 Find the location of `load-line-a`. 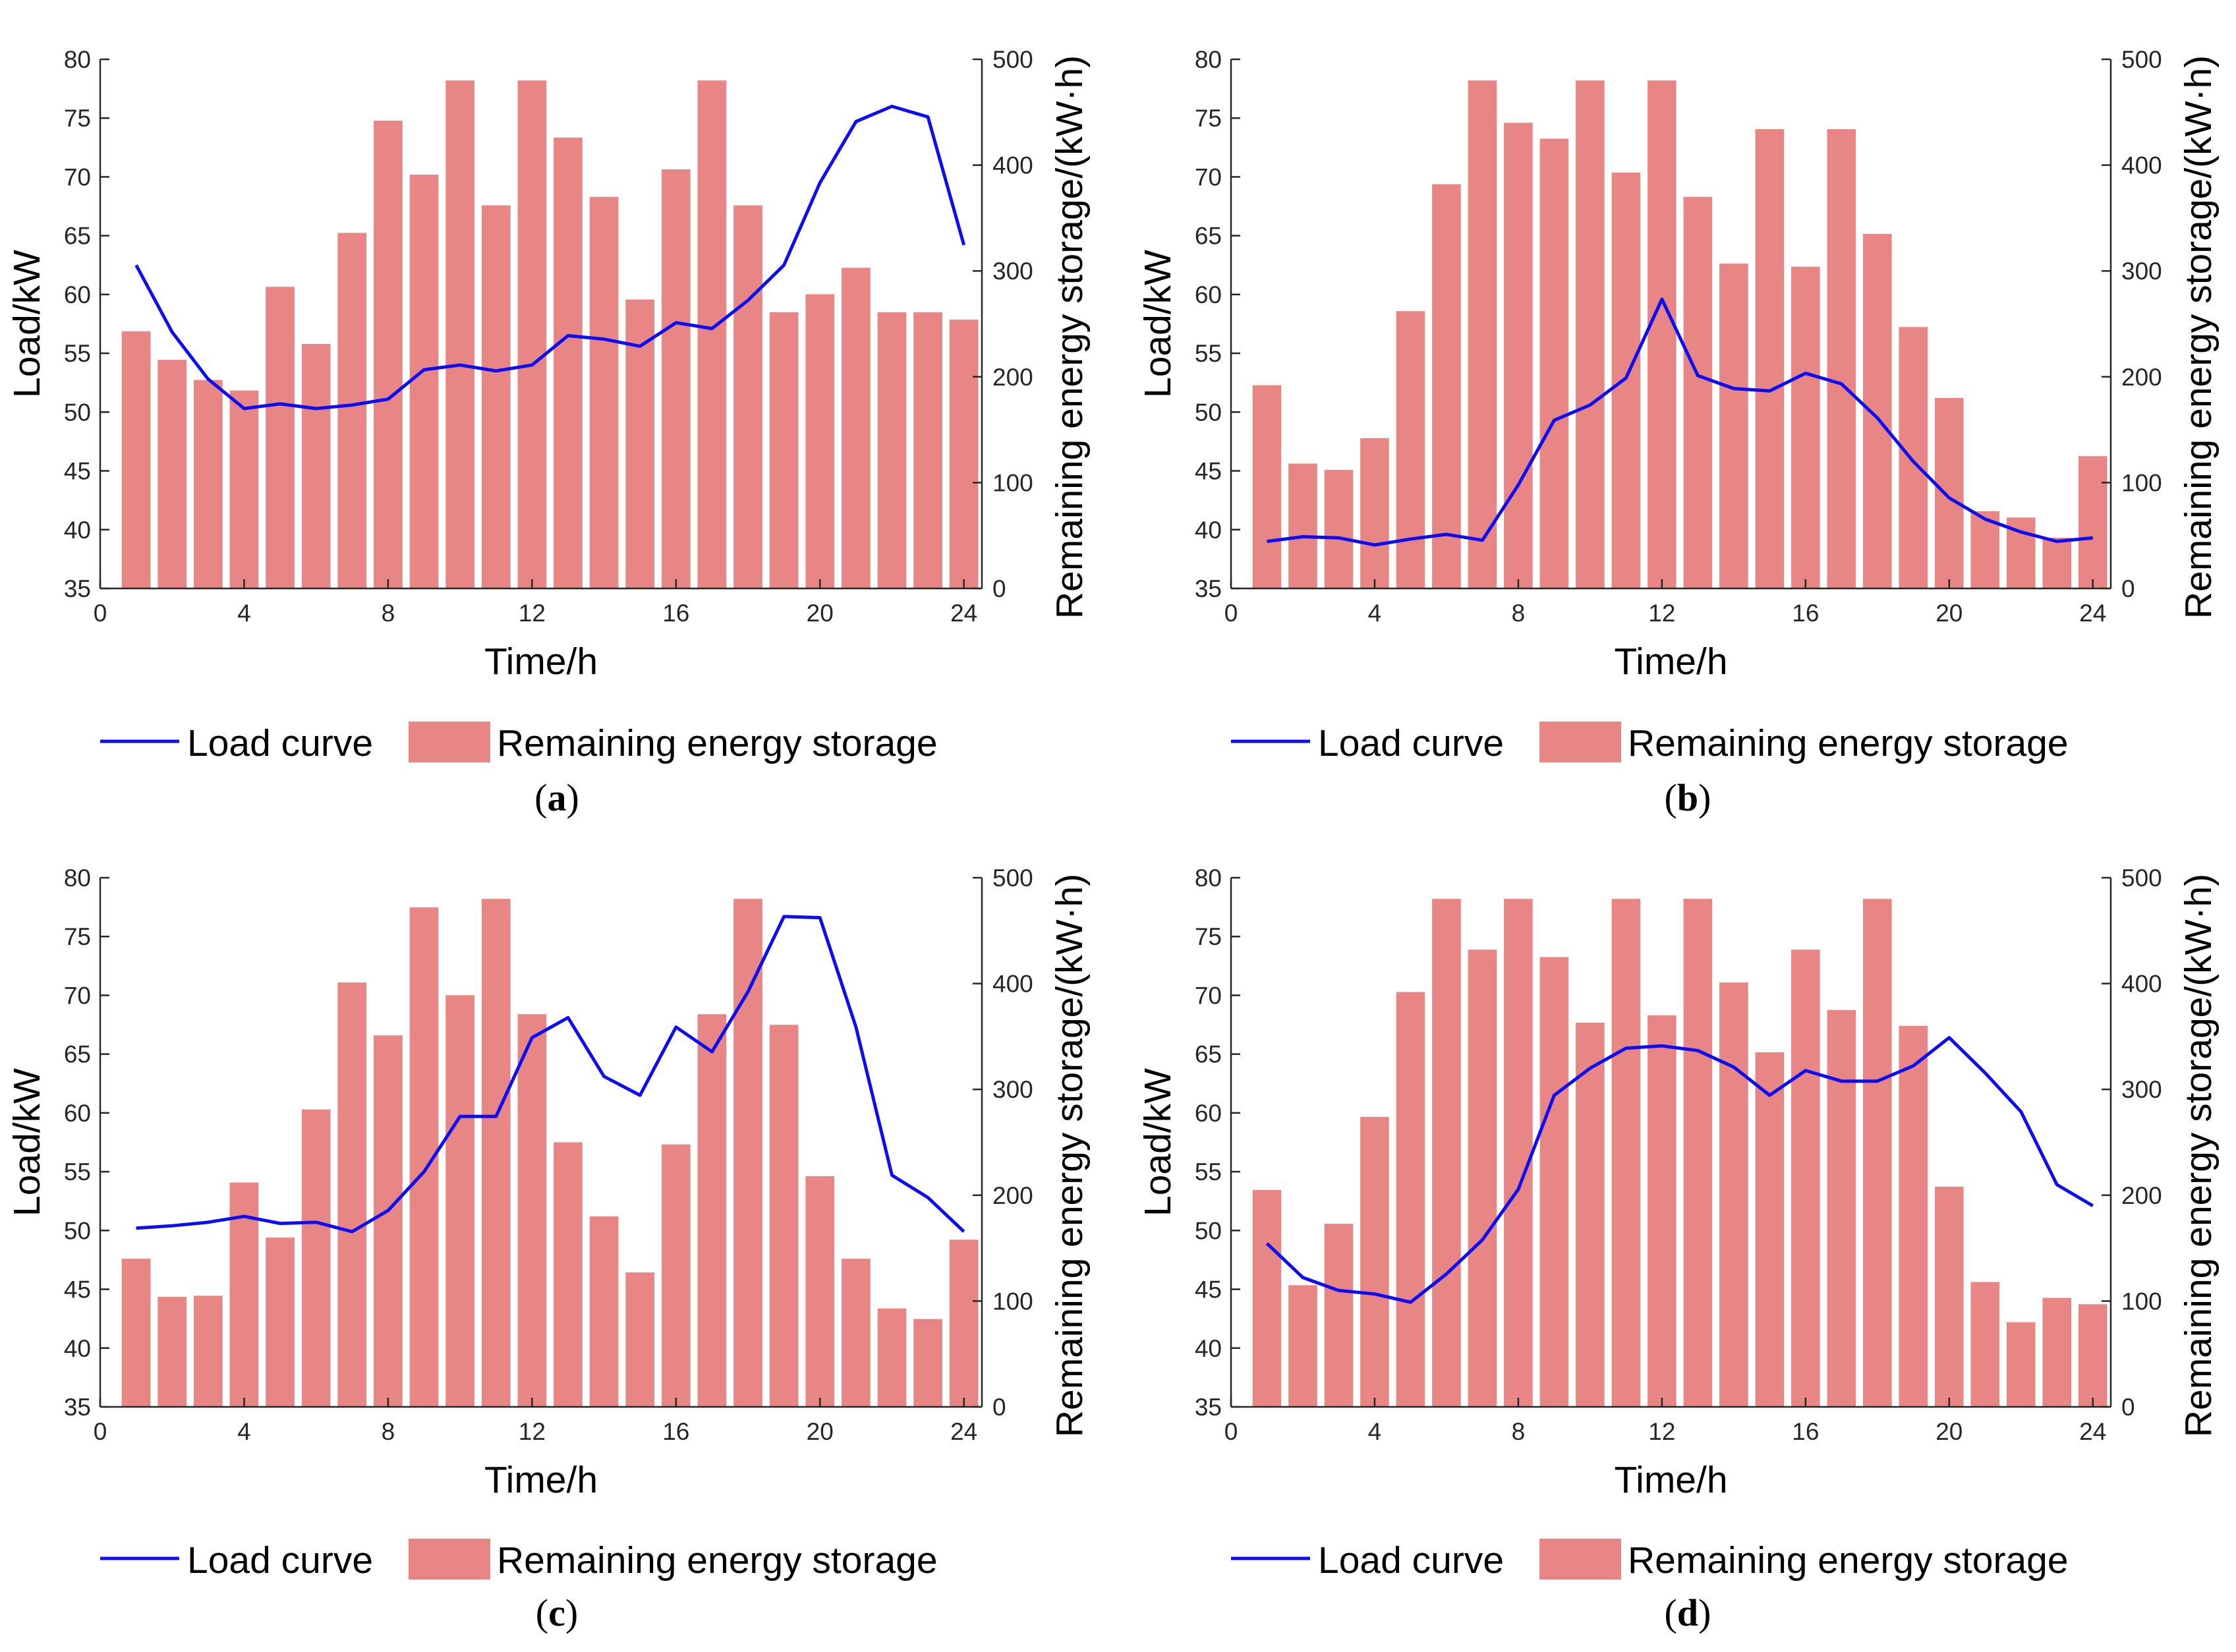

load-line-a is located at coordinates (550, 257).